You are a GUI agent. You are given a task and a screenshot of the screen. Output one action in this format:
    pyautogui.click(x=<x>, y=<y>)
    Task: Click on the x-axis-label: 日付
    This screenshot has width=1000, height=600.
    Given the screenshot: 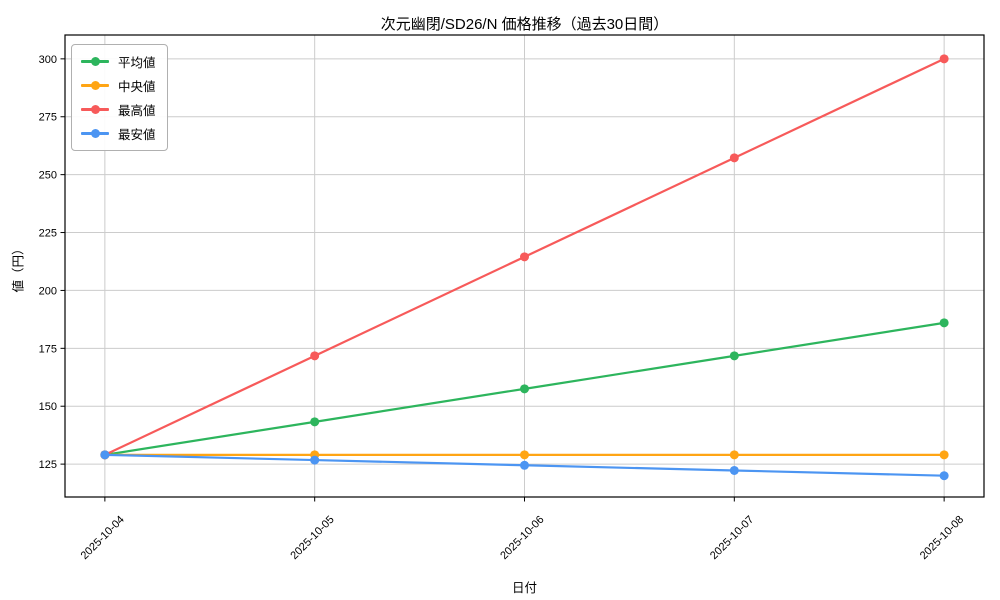 What is the action you would take?
    pyautogui.click(x=524, y=588)
    